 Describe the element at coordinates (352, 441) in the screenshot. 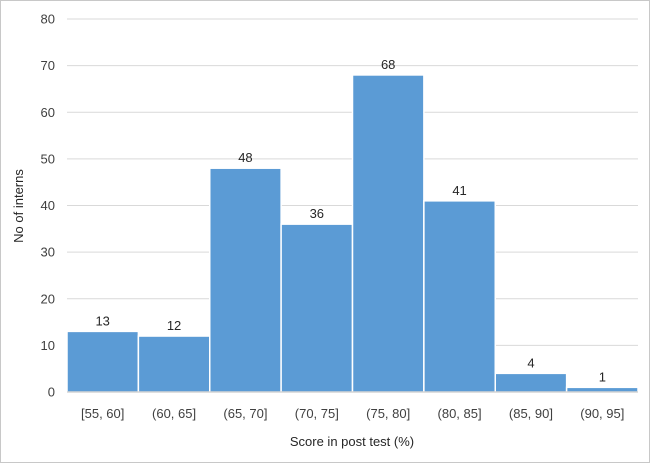

I see `x-axis-title: Score in post test (%)` at that location.